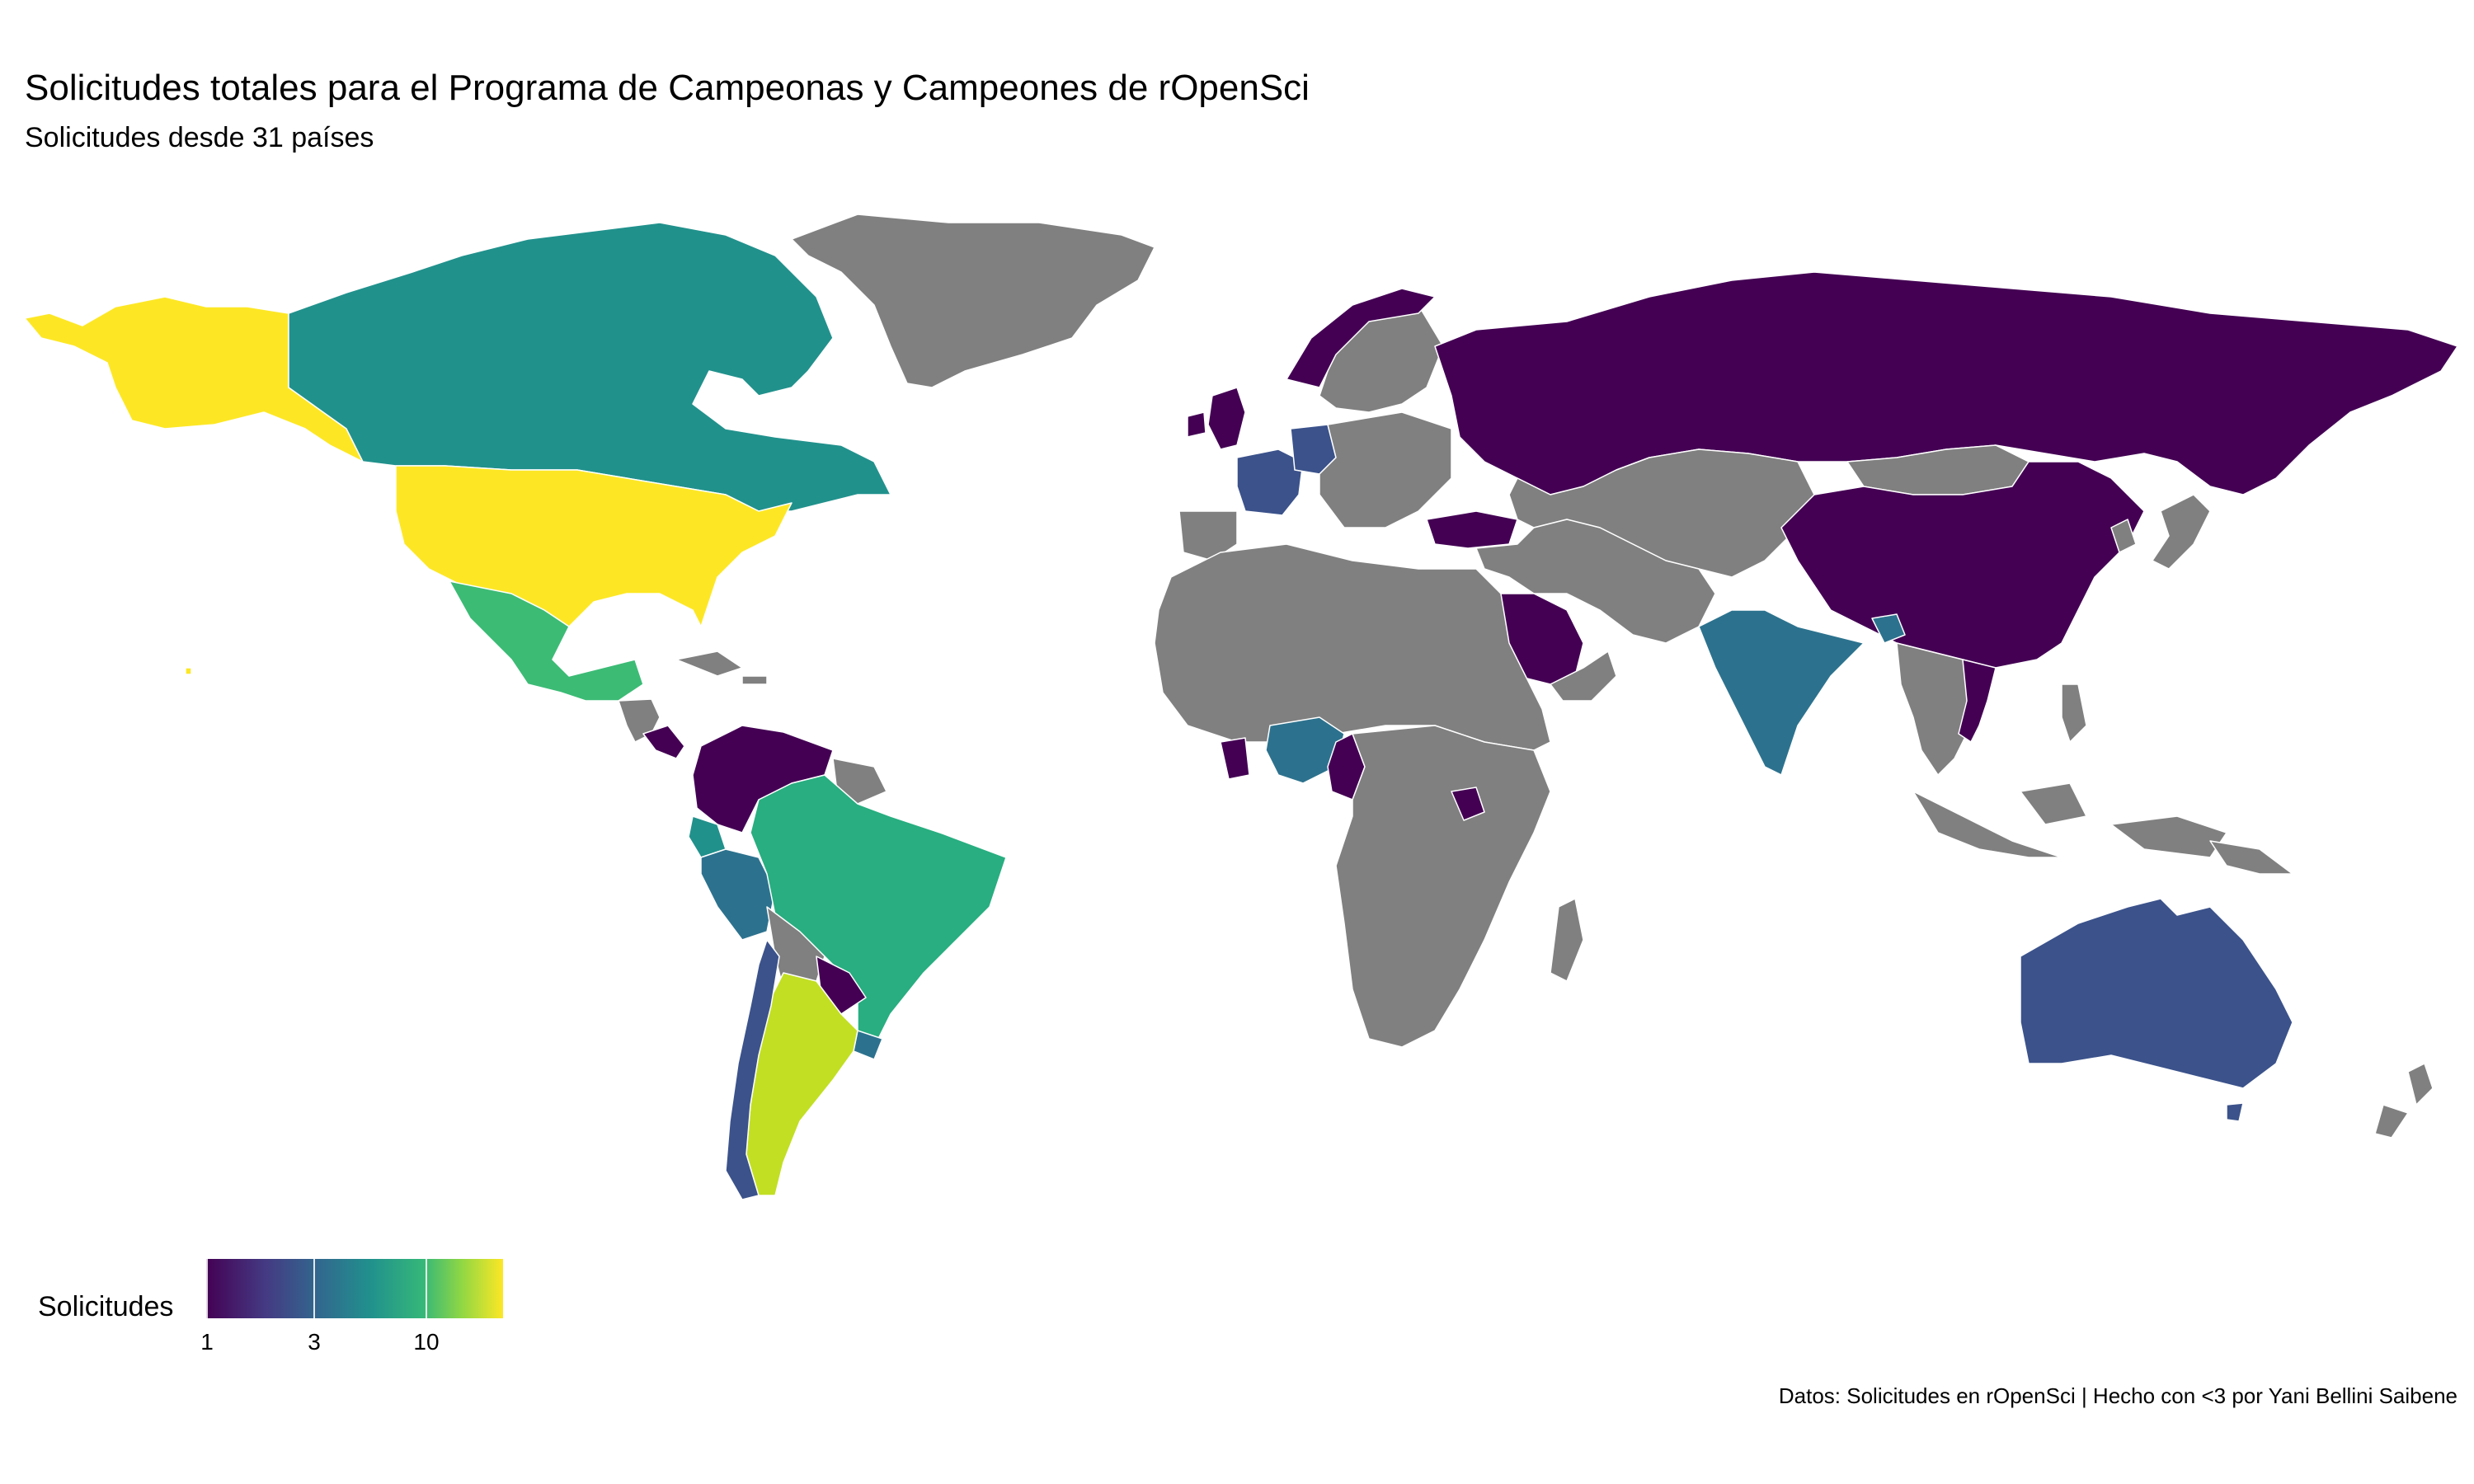  What do you see at coordinates (354, 1288) in the screenshot?
I see `legend-color-bar` at bounding box center [354, 1288].